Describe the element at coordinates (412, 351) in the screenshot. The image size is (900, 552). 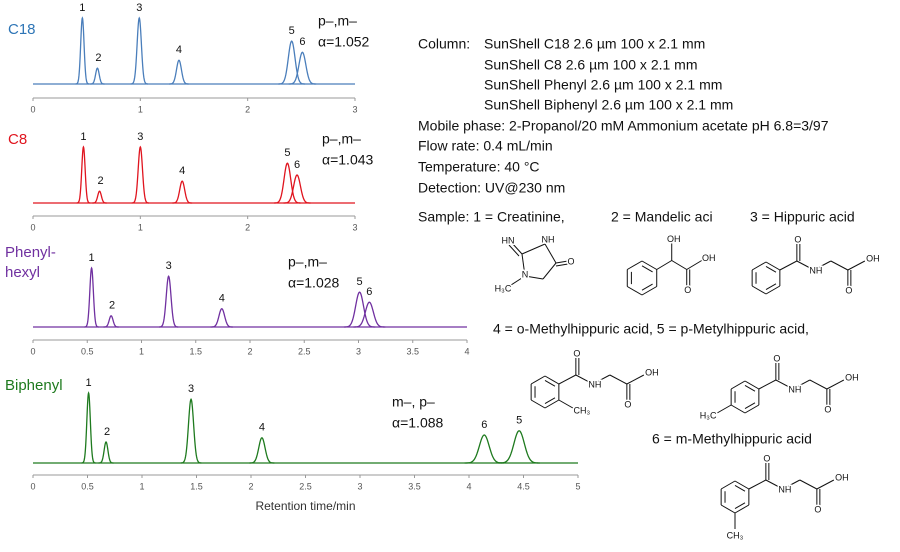
I see `x-tick-label: 3.5` at that location.